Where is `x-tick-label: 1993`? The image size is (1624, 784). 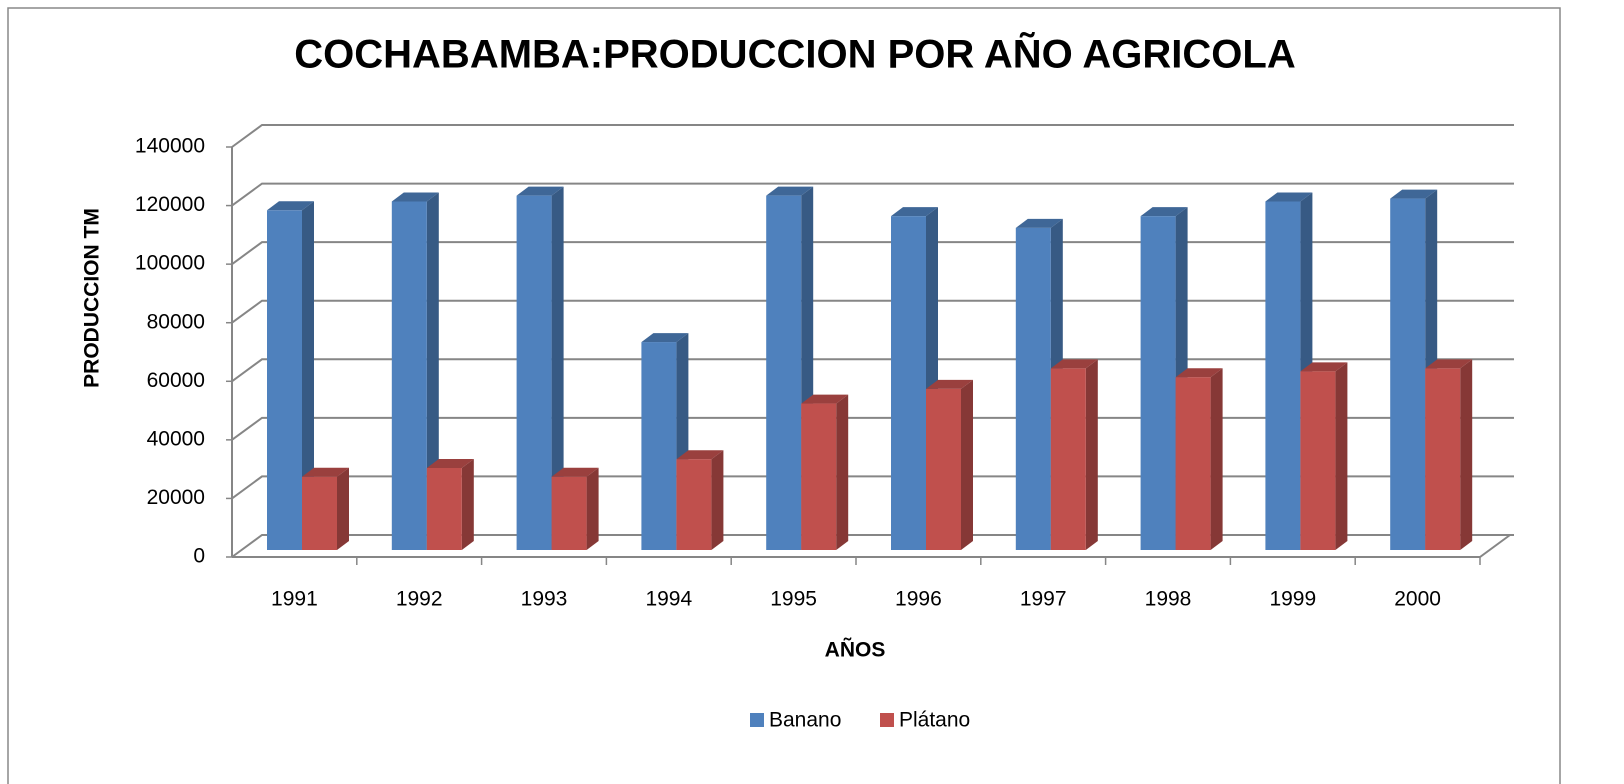
x-tick-label: 1993 is located at coordinates (544, 599).